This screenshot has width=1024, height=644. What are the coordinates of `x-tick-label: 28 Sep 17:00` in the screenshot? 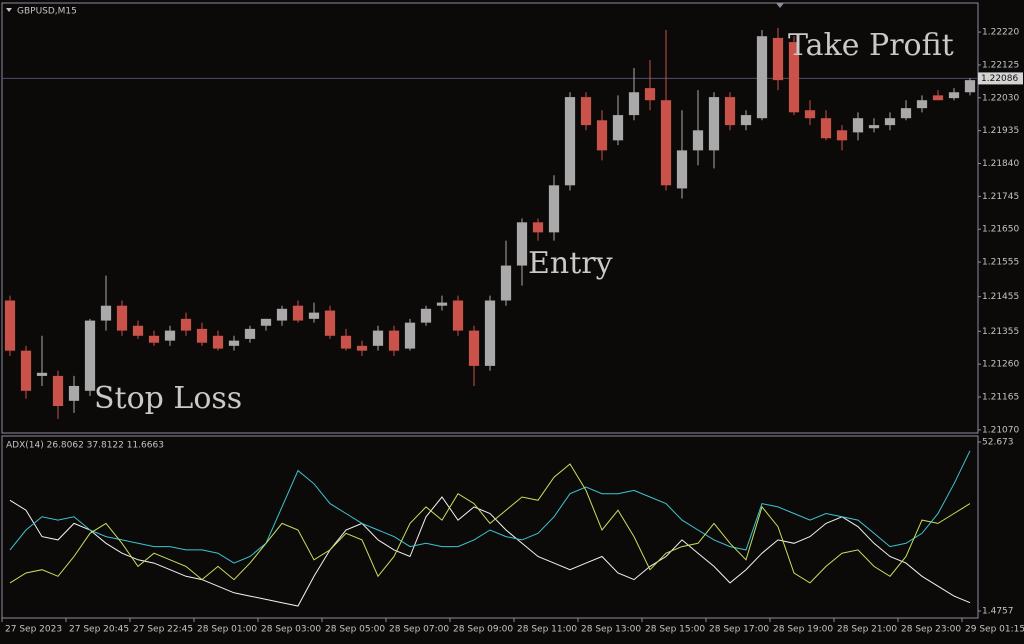 It's located at (739, 630).